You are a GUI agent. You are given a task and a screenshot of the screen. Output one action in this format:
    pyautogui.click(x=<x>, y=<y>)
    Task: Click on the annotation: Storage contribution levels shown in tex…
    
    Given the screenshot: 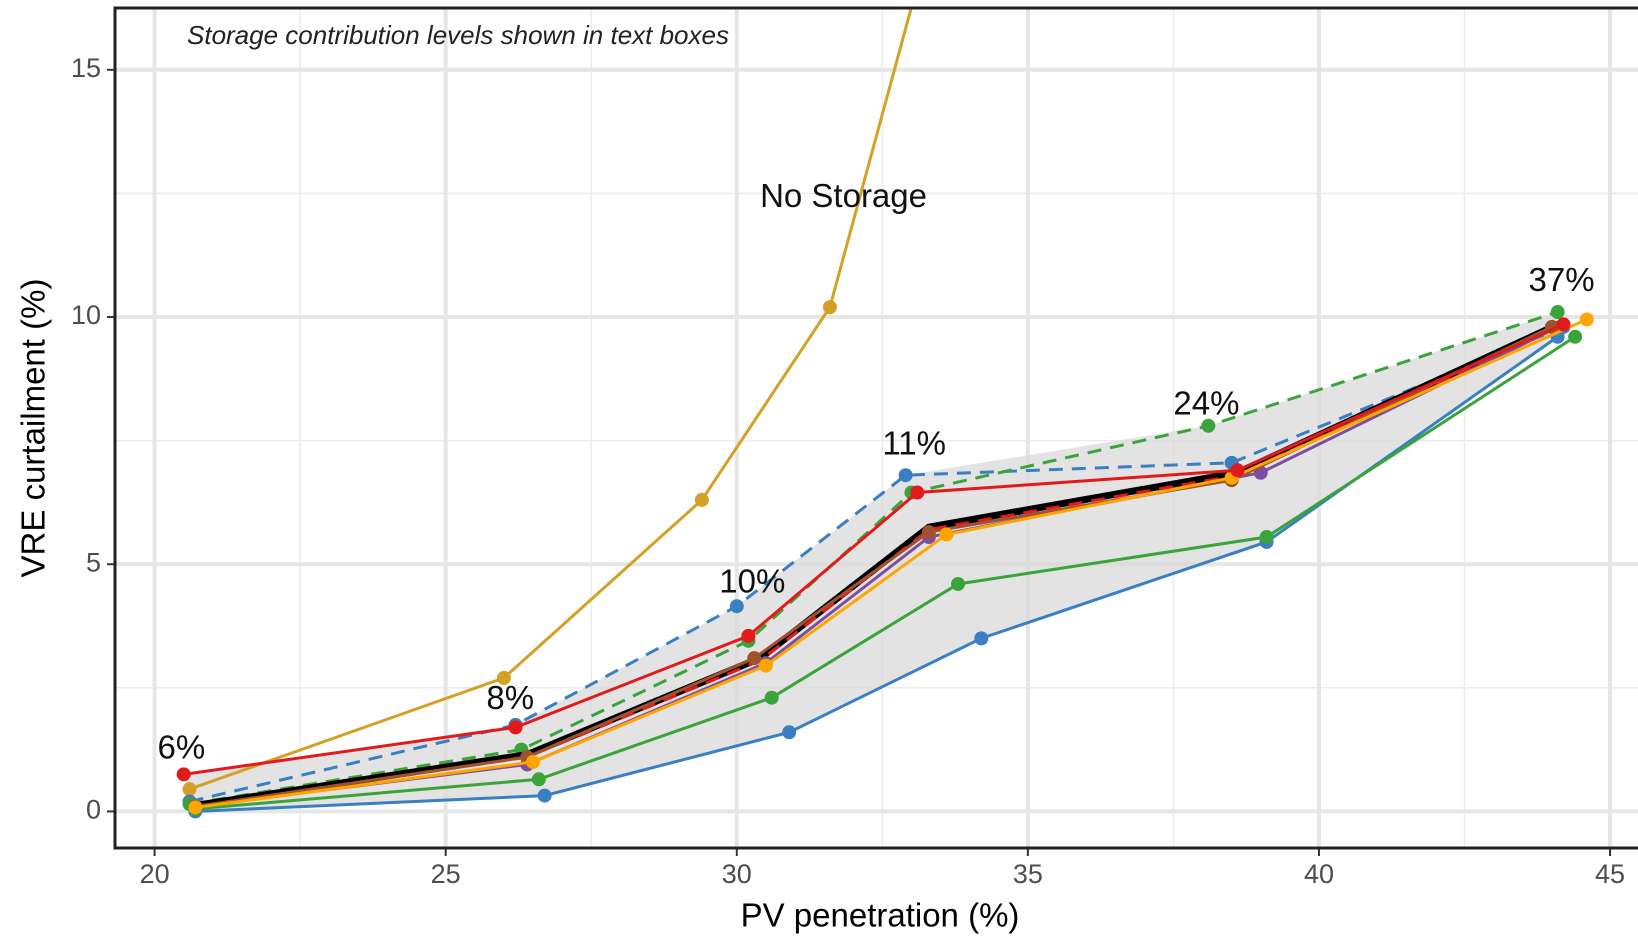 What is the action you would take?
    pyautogui.click(x=458, y=35)
    